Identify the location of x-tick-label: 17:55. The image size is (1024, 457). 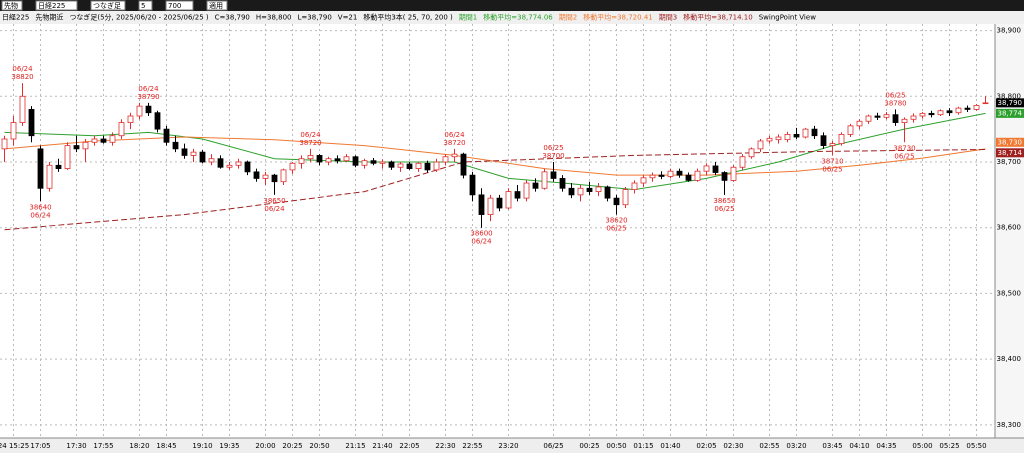
(103, 446).